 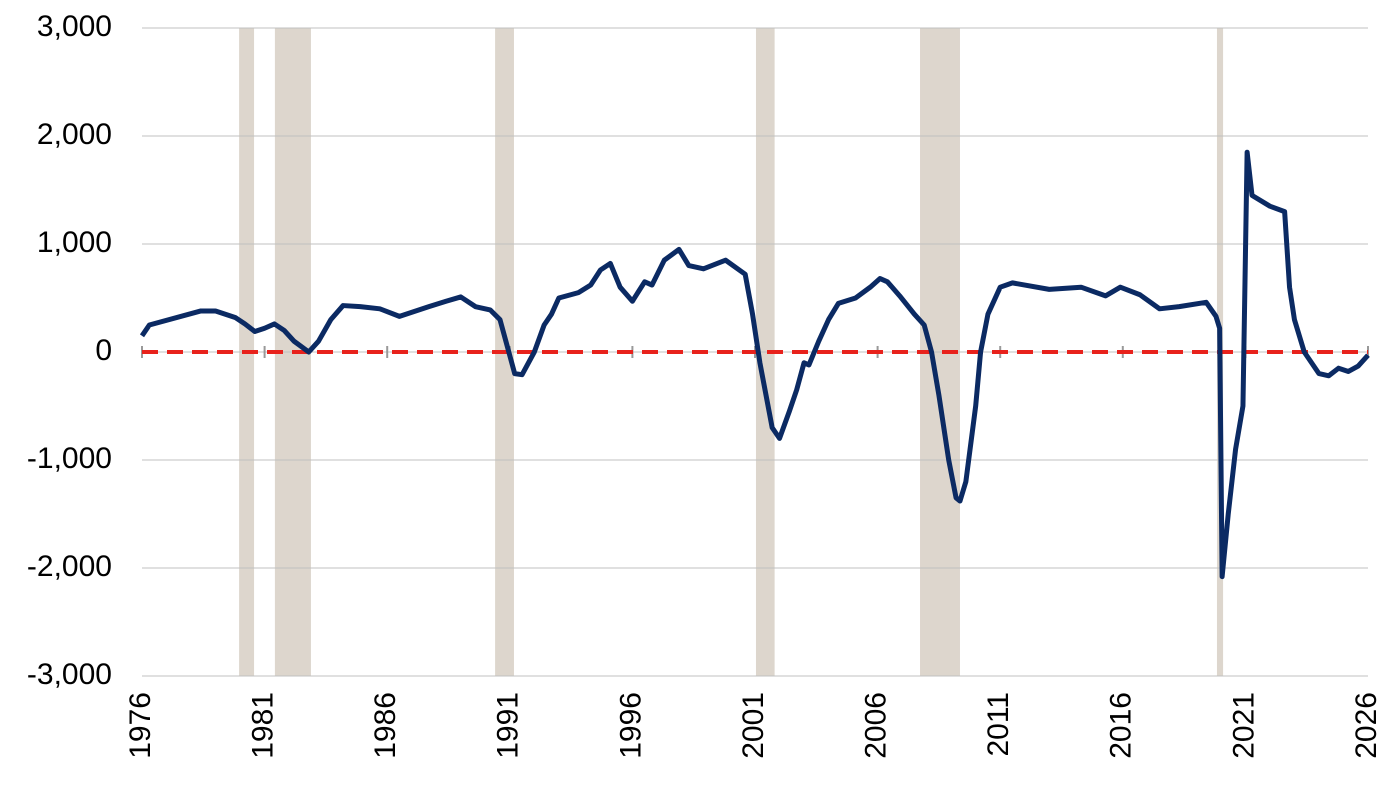 What do you see at coordinates (1365, 725) in the screenshot?
I see `x-tick-label: 2026` at bounding box center [1365, 725].